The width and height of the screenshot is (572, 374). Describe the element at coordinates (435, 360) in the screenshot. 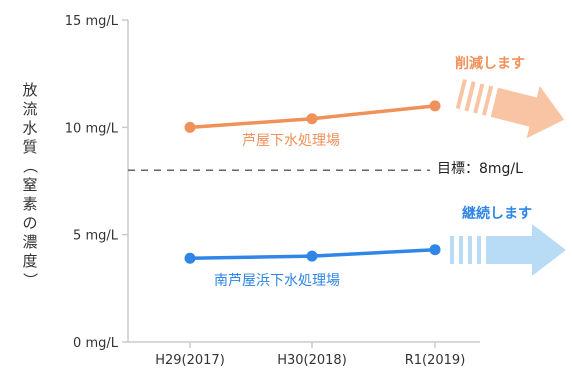

I see `x-tick-label: R1(2019)` at that location.